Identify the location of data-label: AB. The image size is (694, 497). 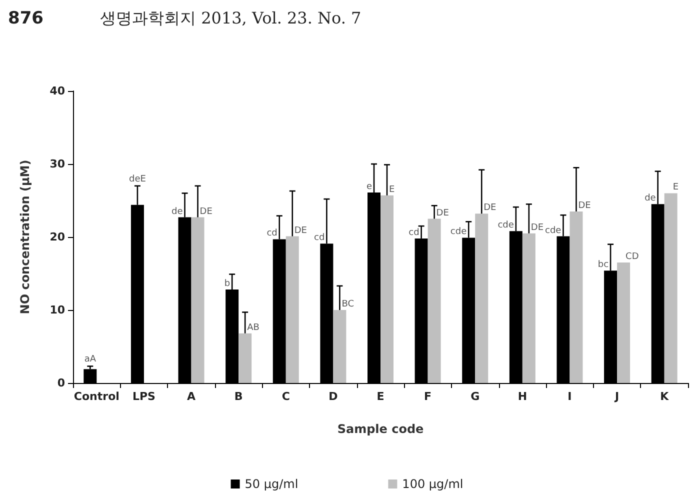
(253, 327).